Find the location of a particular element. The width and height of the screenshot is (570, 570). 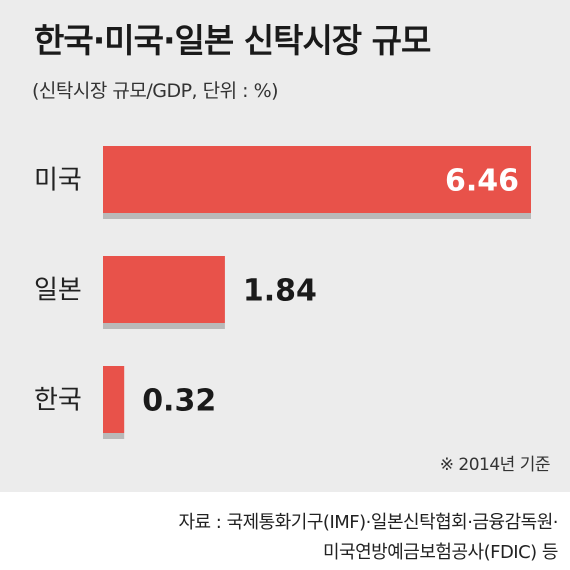

source-line-1: 자료 : 국제통화기구(IMF)·일본신탁협회·금융감독원· is located at coordinates (368, 522).